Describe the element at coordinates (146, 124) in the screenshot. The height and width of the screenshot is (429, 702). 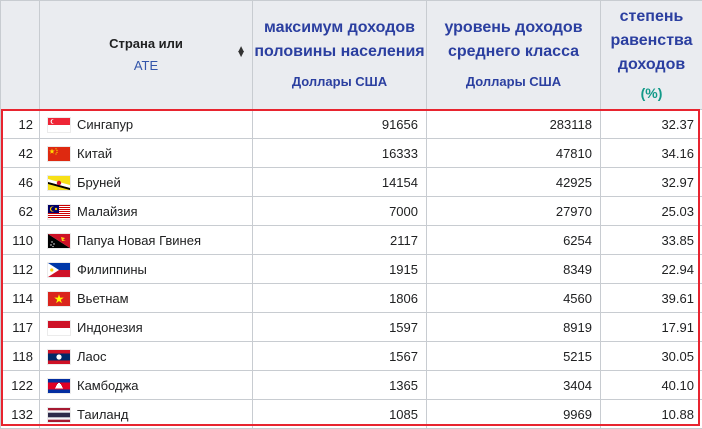
I see `country-cell: Сингапур` at that location.